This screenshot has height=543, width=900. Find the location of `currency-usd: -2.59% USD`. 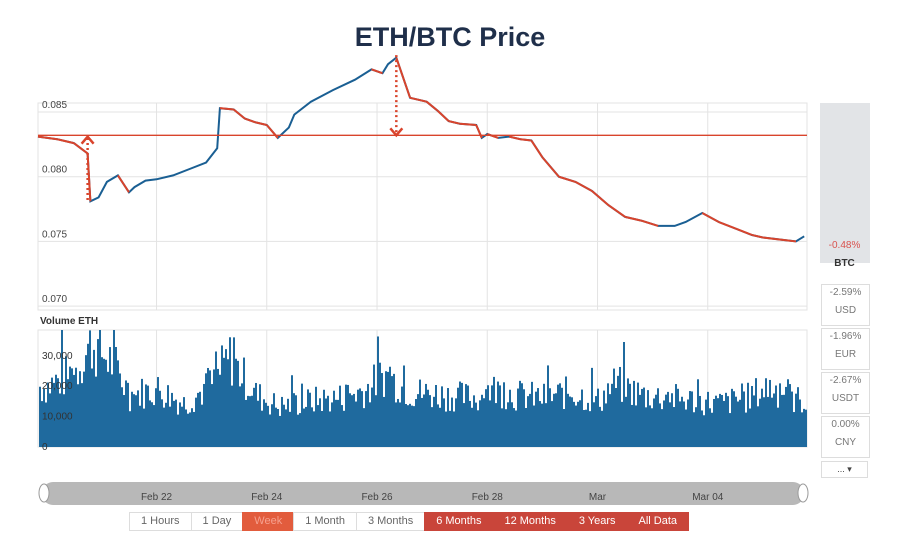

currency-usd: -2.59% USD is located at coordinates (845, 305).